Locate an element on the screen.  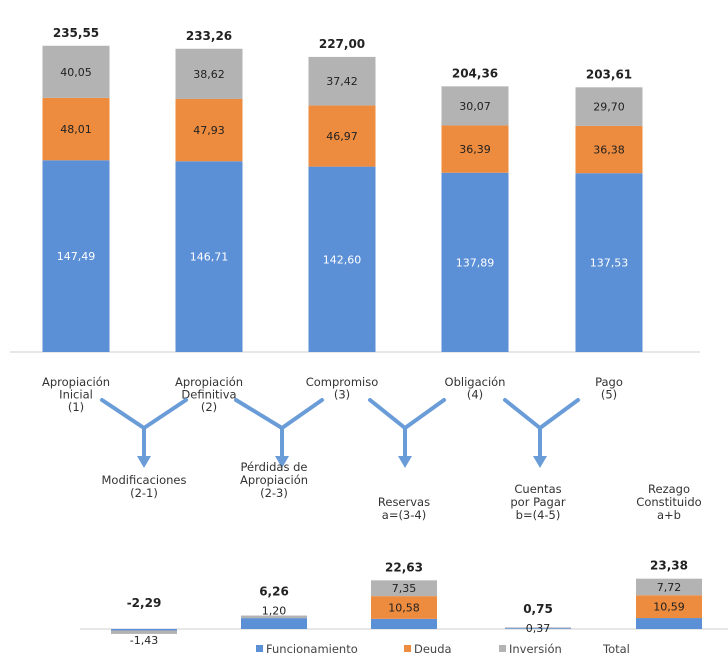
bottom-bar-4-label-3: 0,37 is located at coordinates (538, 628).